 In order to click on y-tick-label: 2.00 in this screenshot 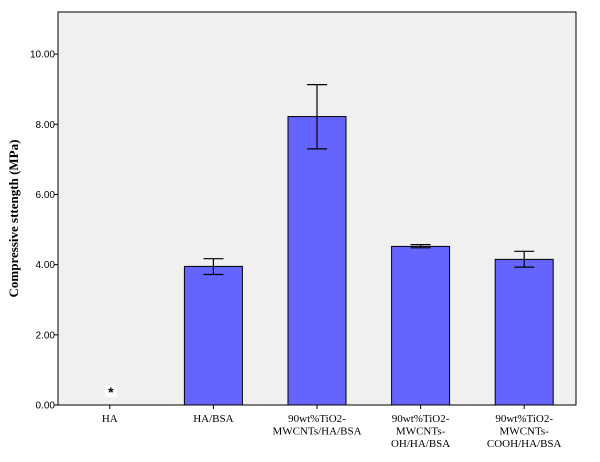, I will do `click(46, 335)`.